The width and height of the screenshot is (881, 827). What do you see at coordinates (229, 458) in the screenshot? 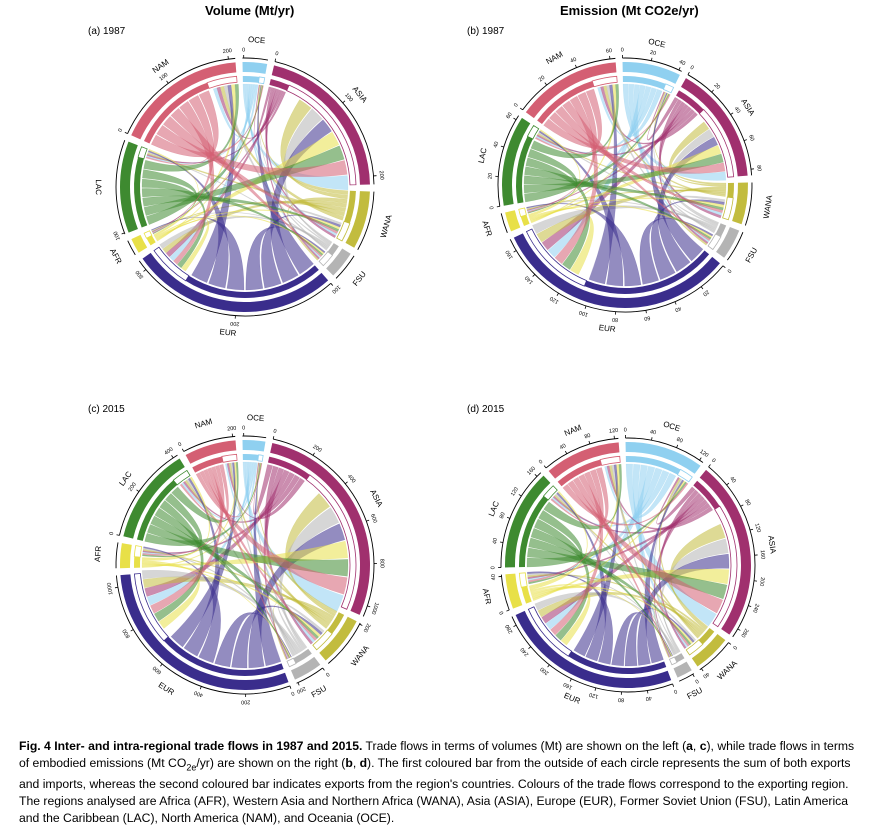
I see `import-band-nam` at bounding box center [229, 458].